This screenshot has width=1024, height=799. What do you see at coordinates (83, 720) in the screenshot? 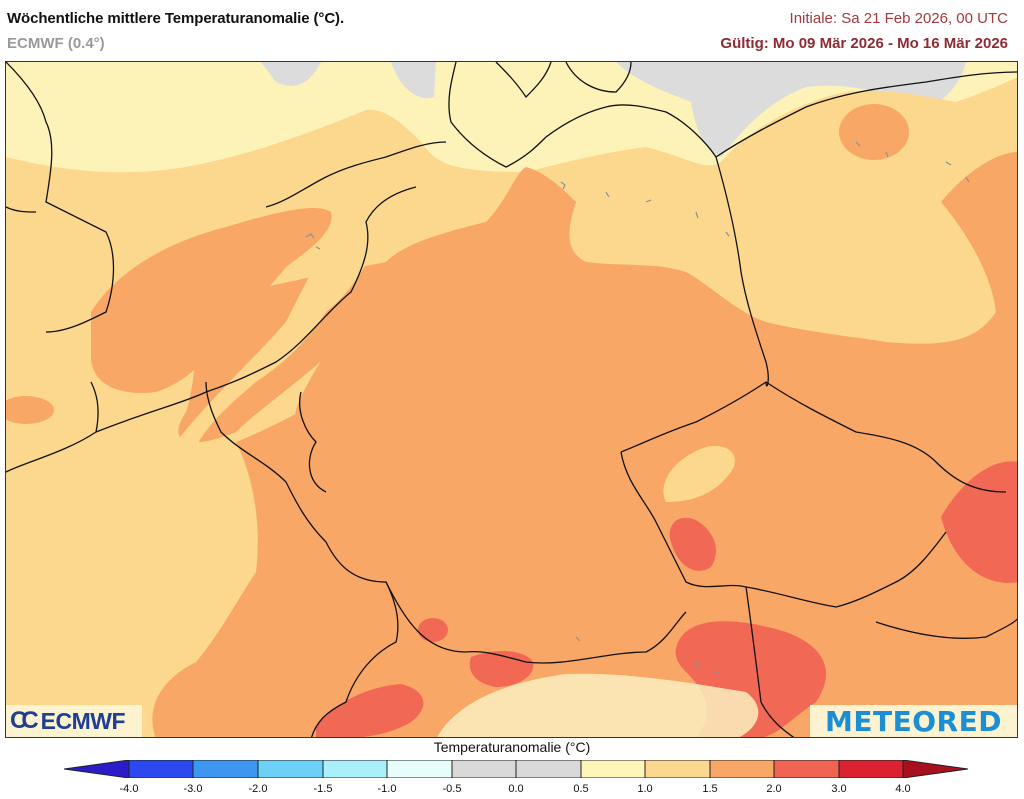
I see `ecmwf-logo-text: ECMWF` at bounding box center [83, 720].